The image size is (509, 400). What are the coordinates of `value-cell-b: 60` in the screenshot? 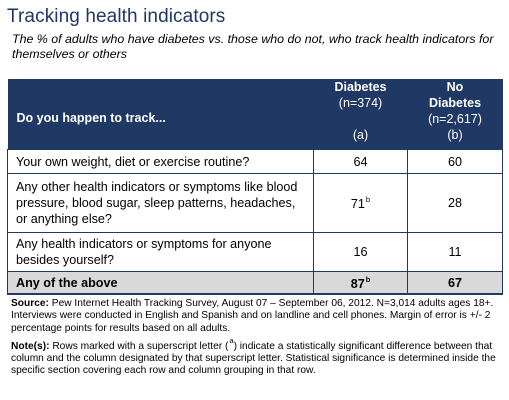 It's located at (455, 161).